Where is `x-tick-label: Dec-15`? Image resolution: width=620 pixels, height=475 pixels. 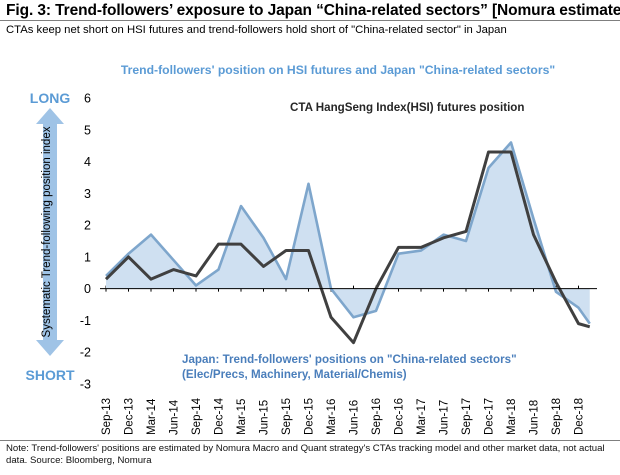
x-tick-label: Dec-15 is located at coordinates (310, 416).